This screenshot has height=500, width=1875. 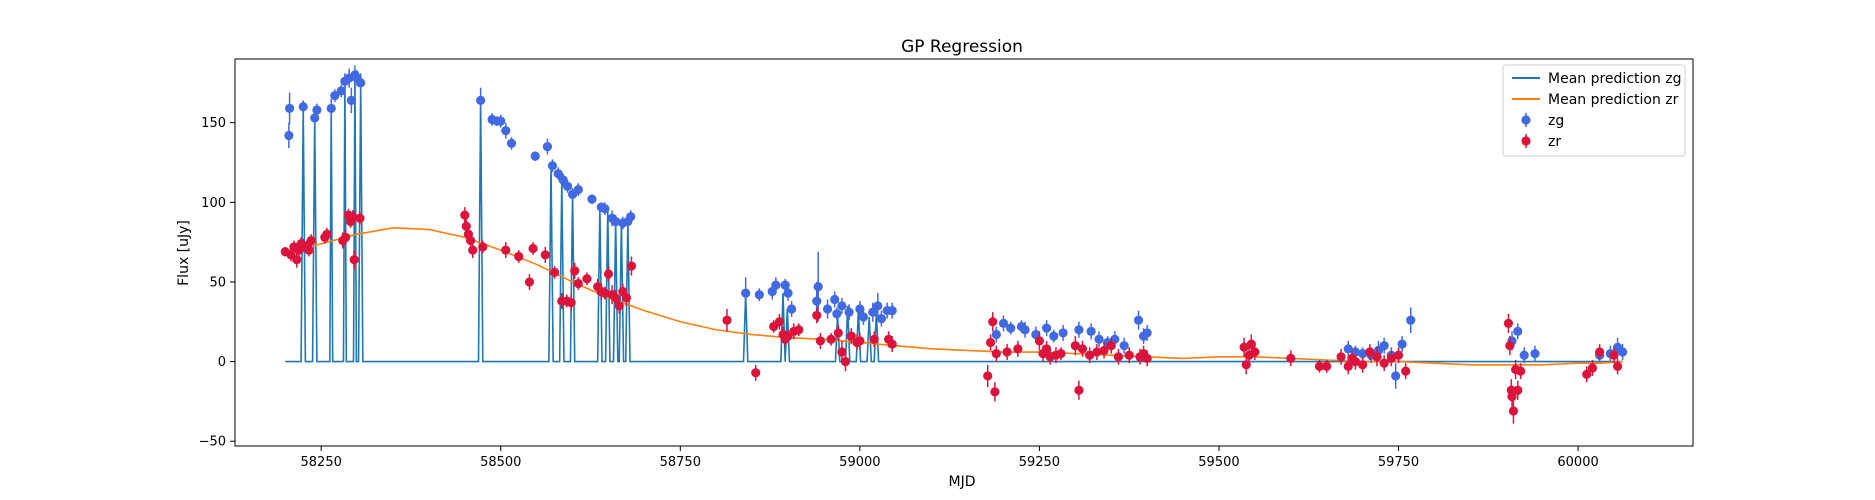 What do you see at coordinates (1541, 142) in the screenshot?
I see `legend-item: zr` at bounding box center [1541, 142].